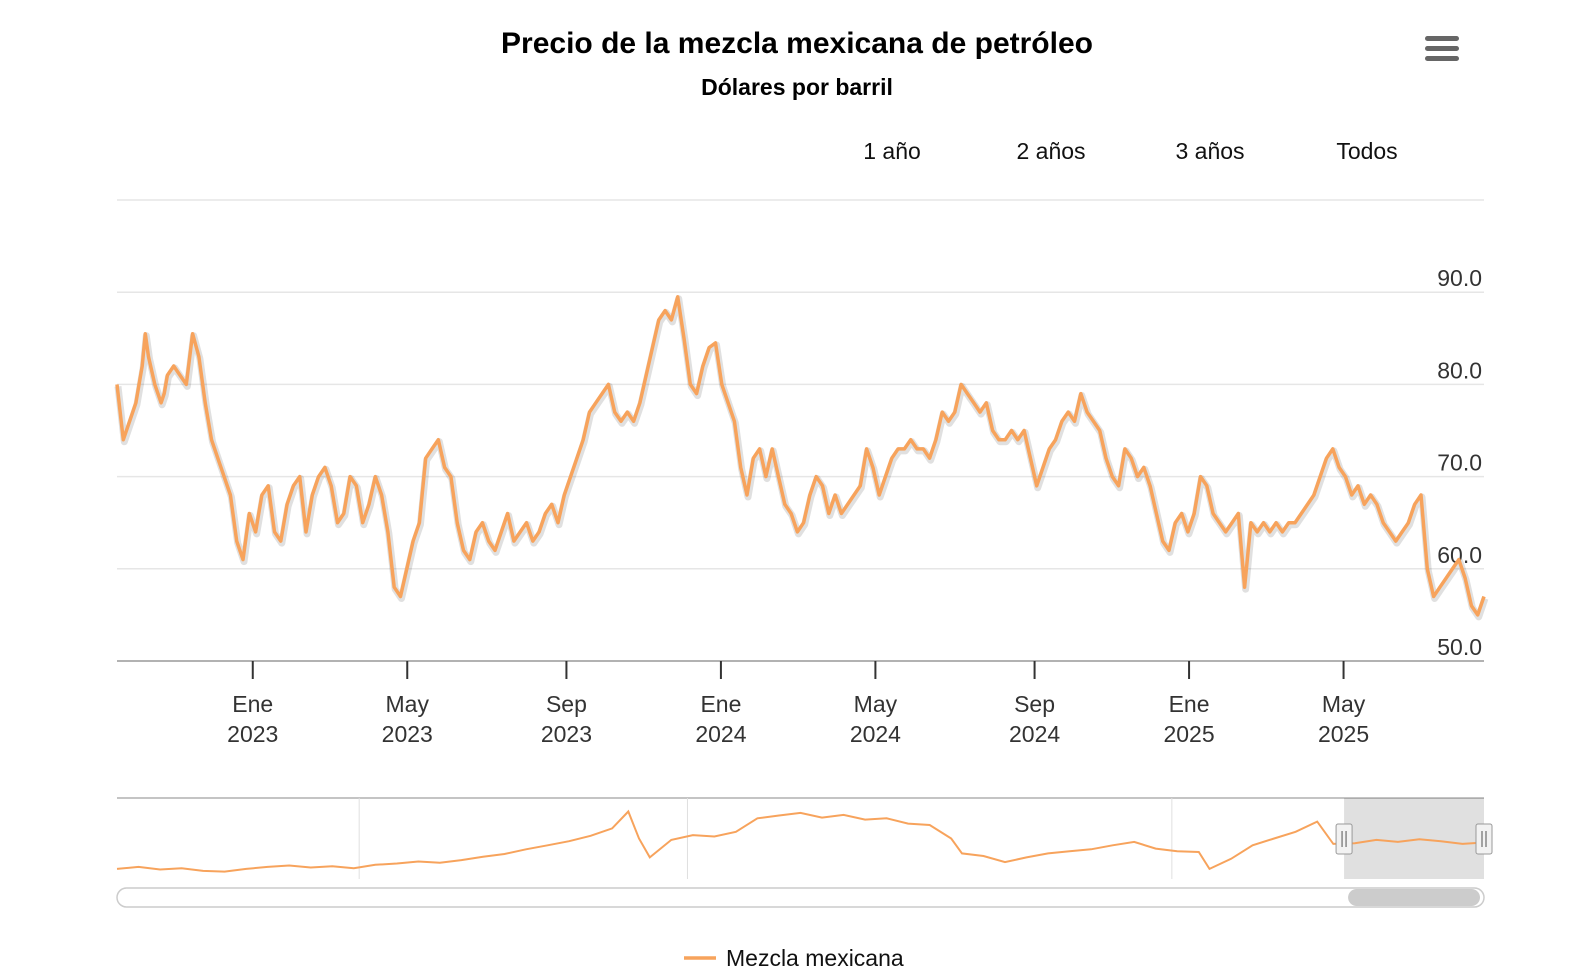 The image size is (1594, 980). Describe the element at coordinates (1209, 151) in the screenshot. I see `range-button-3y: 3 años` at that location.